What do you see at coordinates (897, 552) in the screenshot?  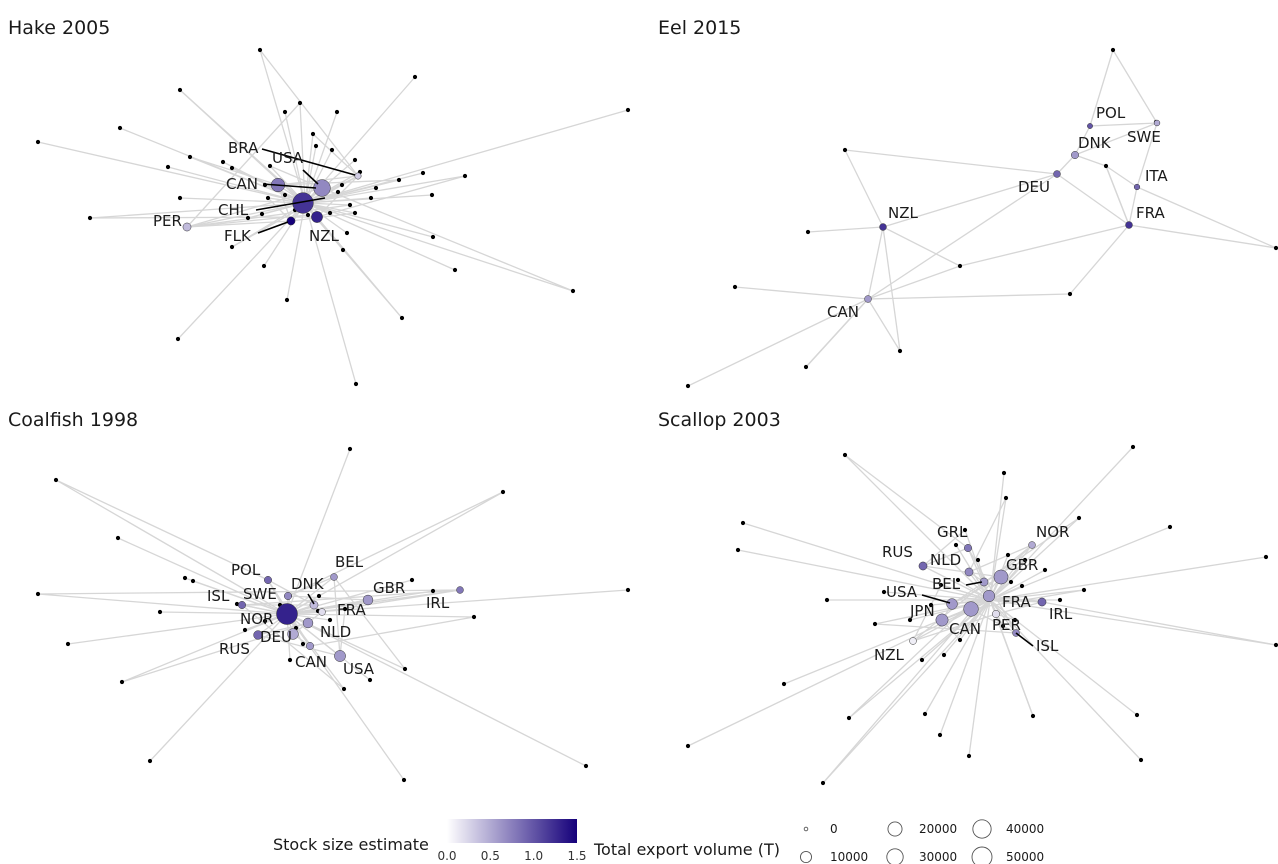 I see `country-label-rus: RUS` at bounding box center [897, 552].